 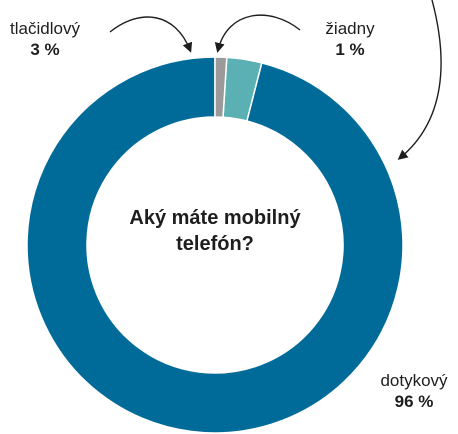 I want to click on slice-ziadny, so click(x=221, y=87).